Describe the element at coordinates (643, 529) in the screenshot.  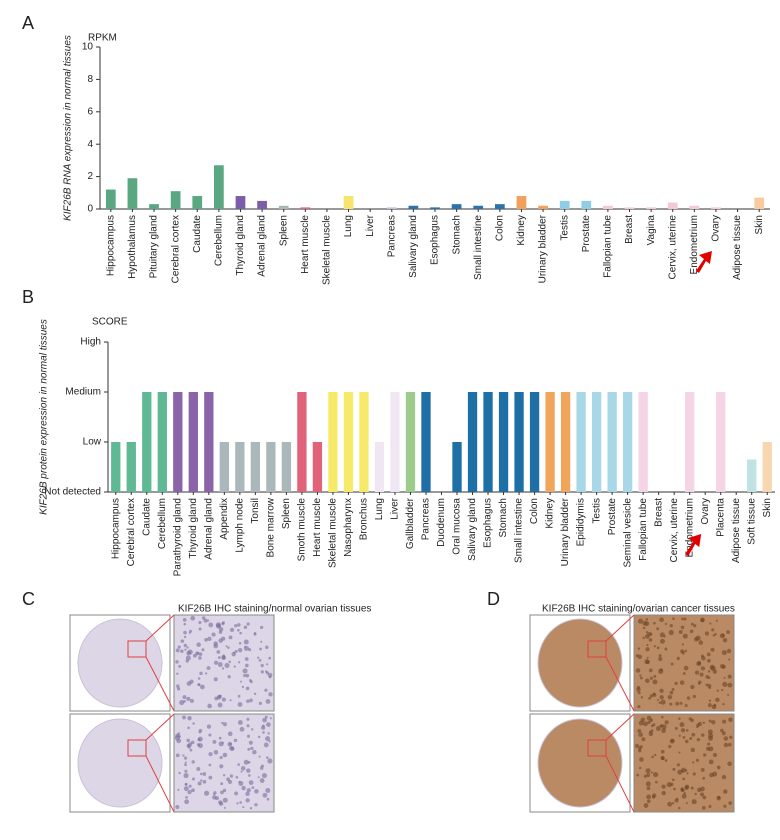
I see `x-tick-label: Fallopian tube` at that location.